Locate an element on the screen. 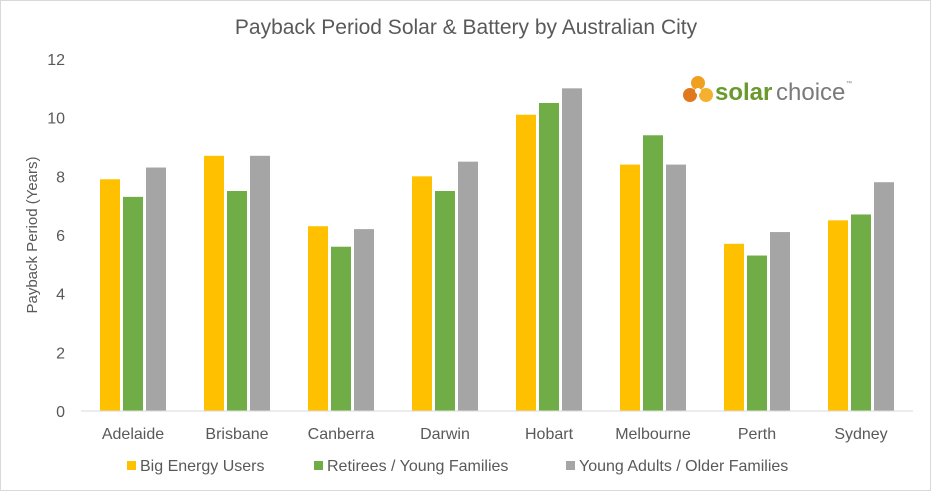 The width and height of the screenshot is (931, 491). y-axis-ticks: 0 2 4 6 8 10 12 is located at coordinates (56, 236).